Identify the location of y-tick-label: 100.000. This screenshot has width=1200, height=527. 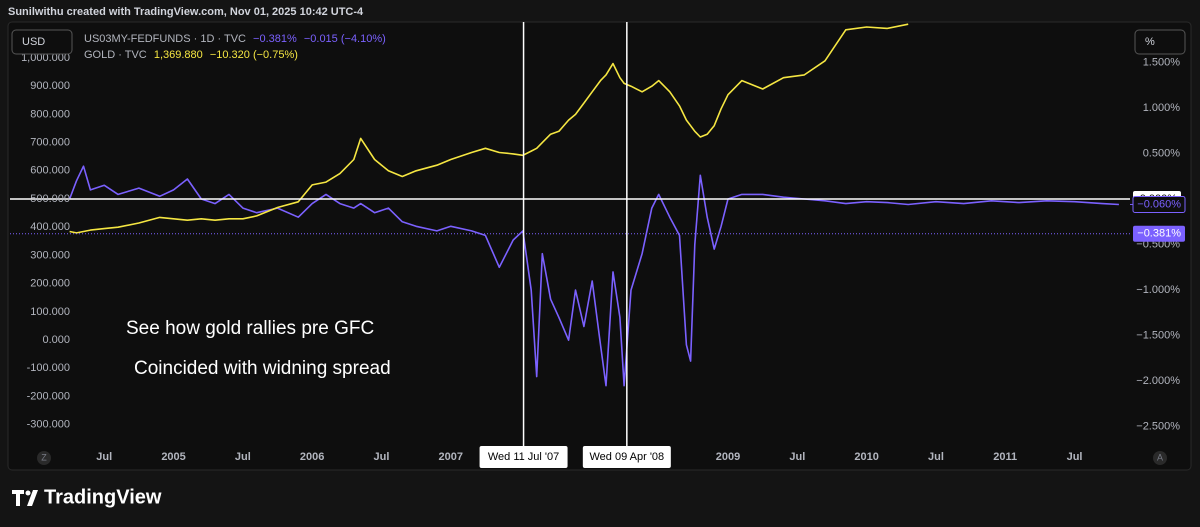
(50, 312).